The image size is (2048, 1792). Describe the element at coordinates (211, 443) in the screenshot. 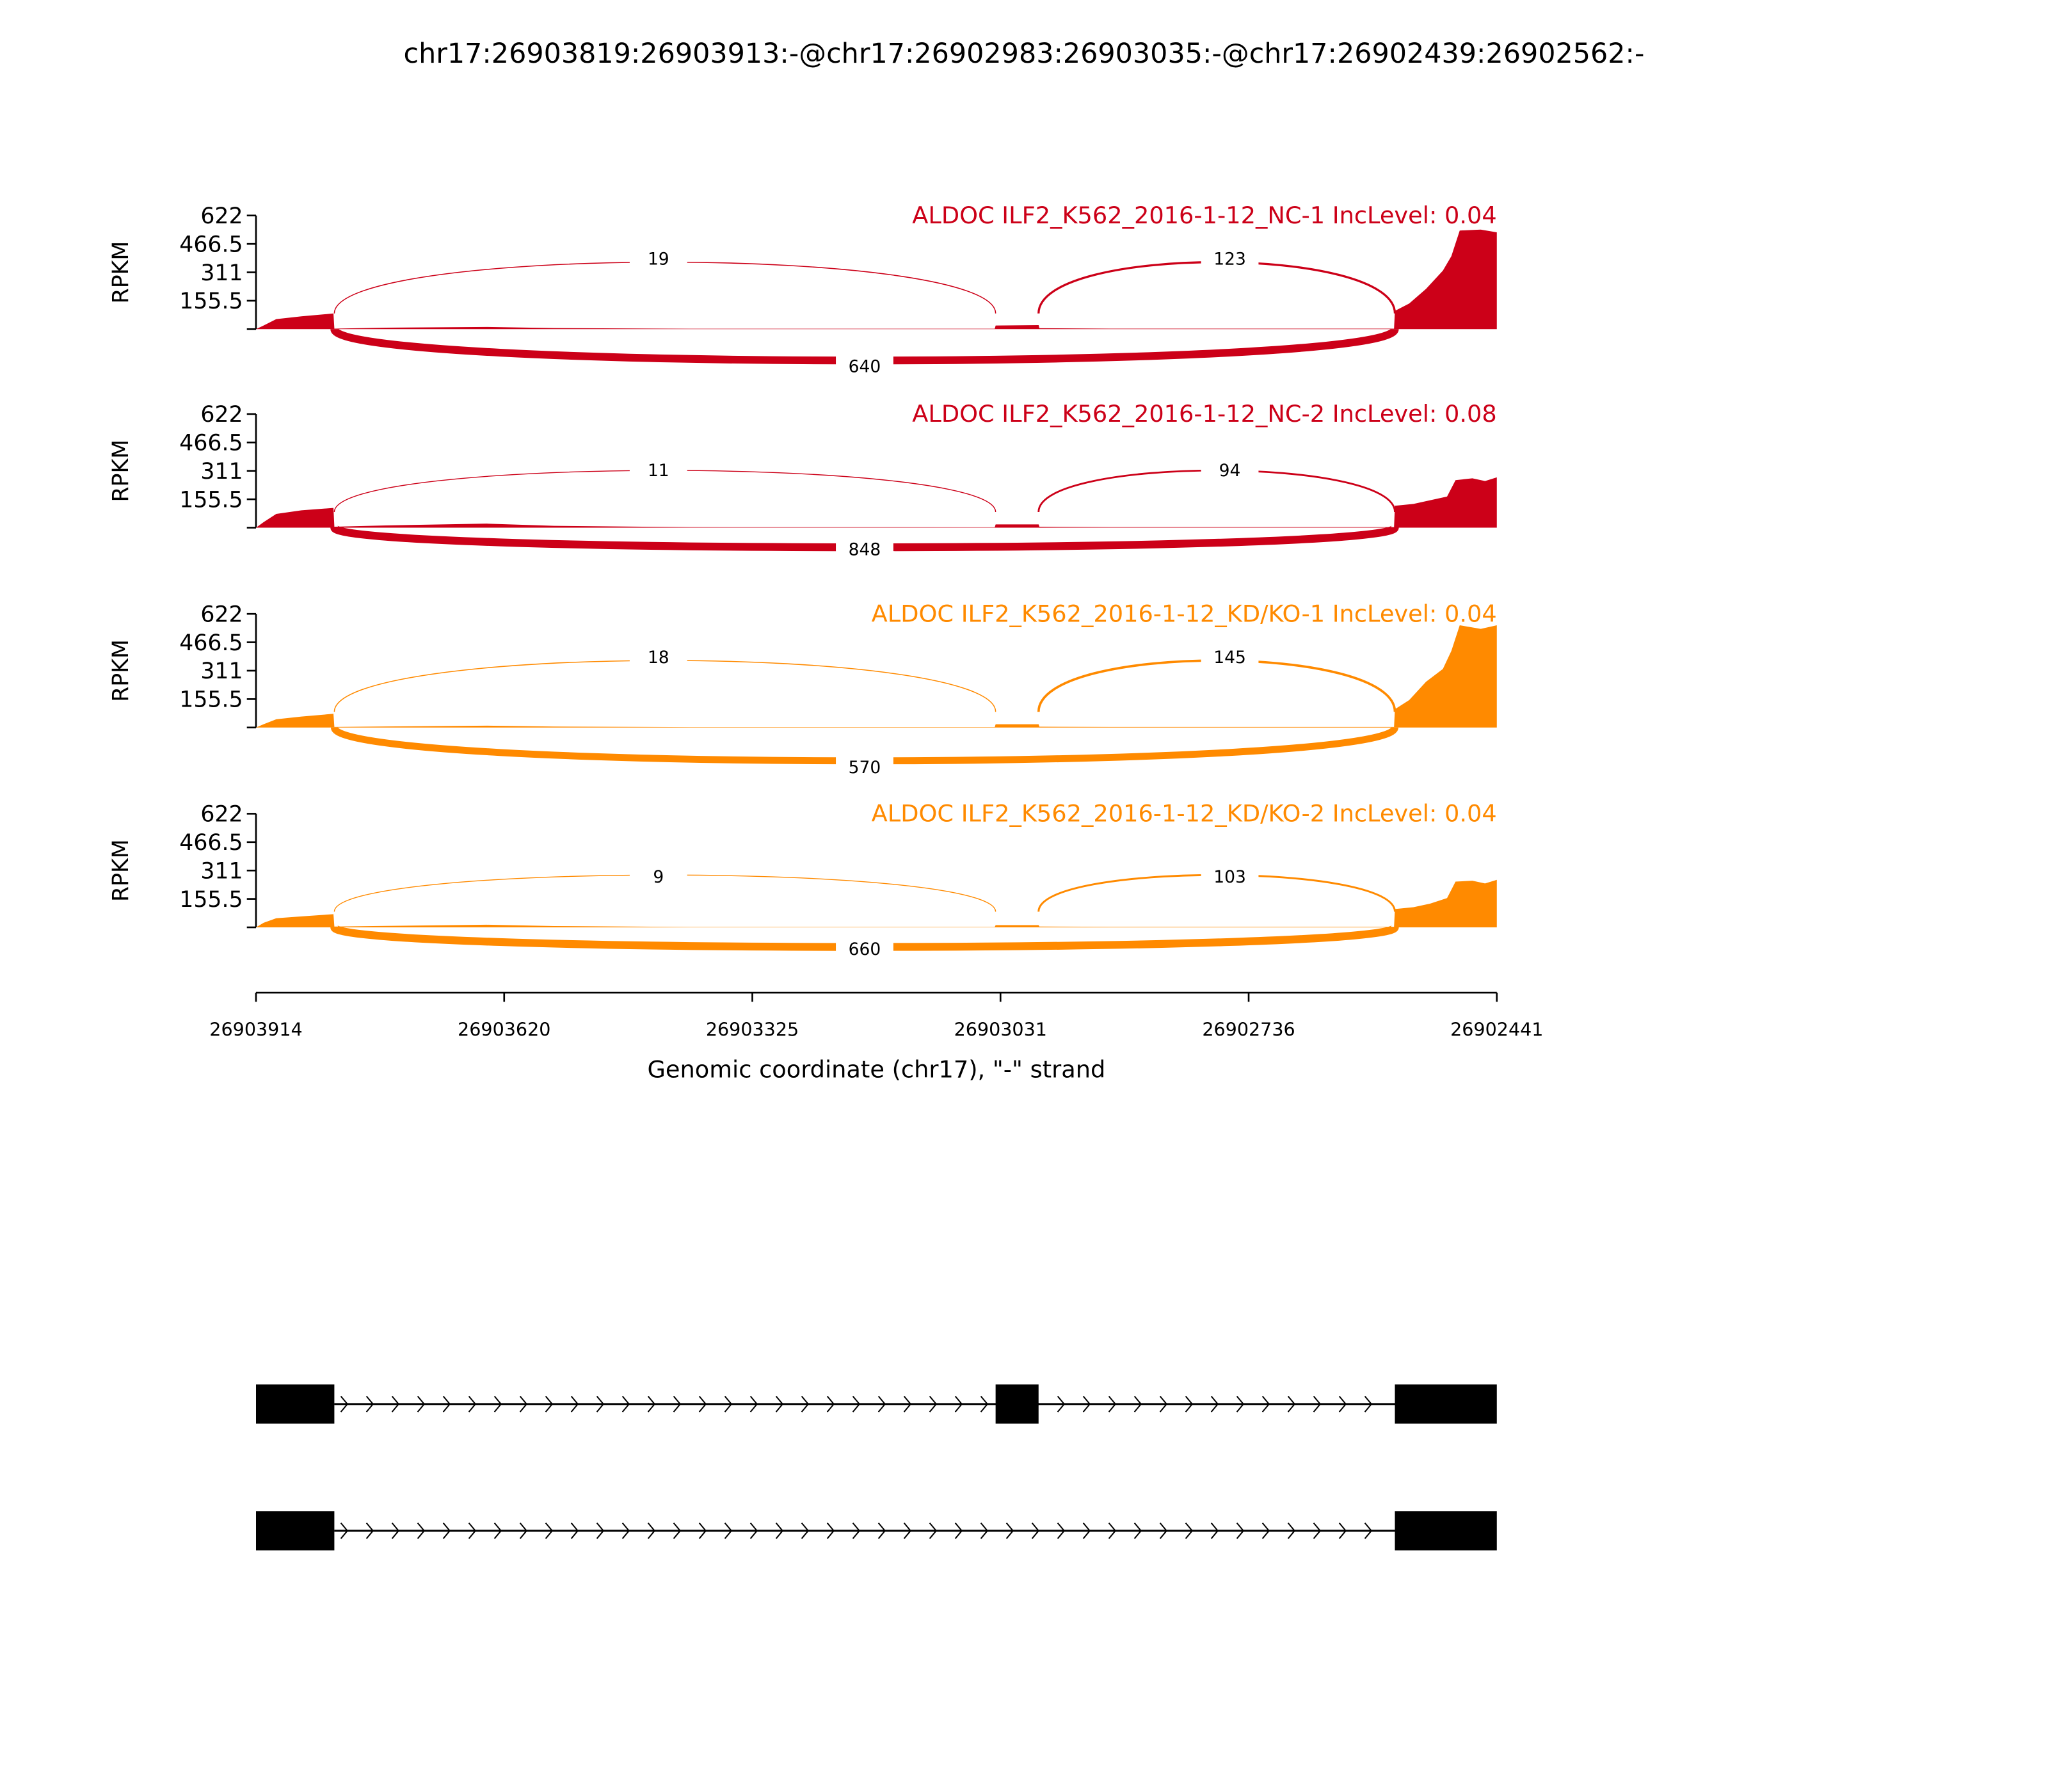

I see `y-tick-label: 466.5` at that location.